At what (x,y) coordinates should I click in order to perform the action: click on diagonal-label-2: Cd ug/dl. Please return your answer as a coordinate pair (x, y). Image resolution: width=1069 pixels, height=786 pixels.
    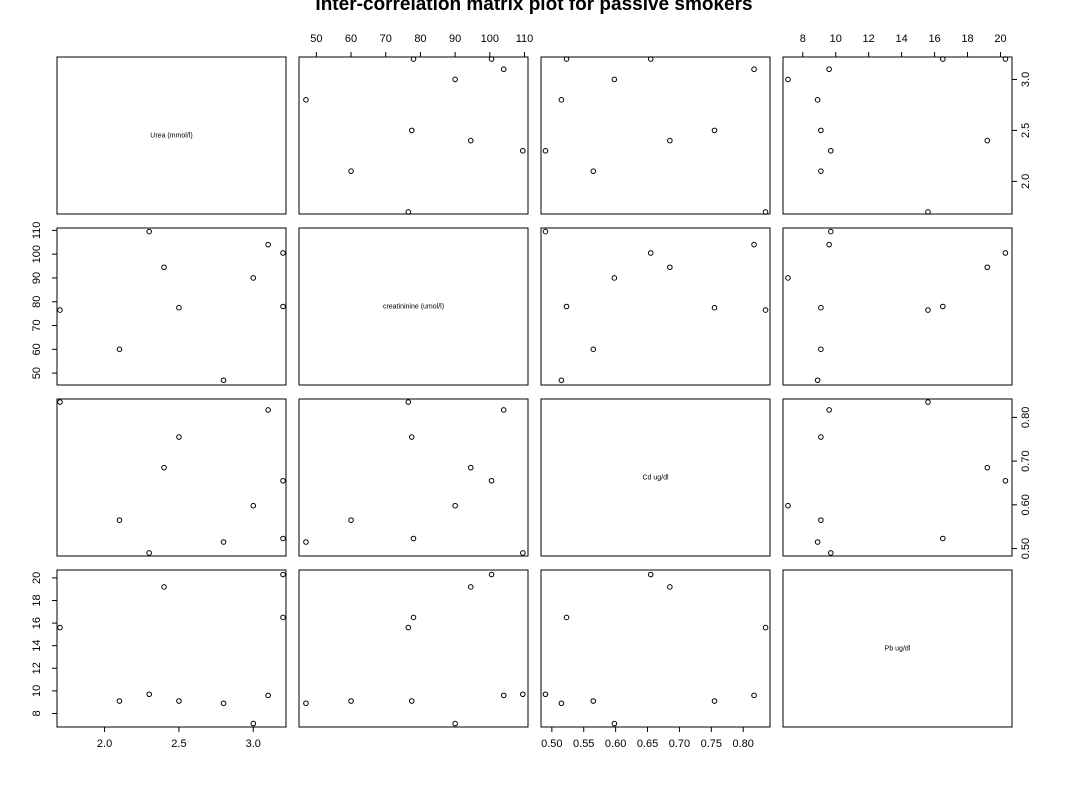
    Looking at the image, I should click on (655, 478).